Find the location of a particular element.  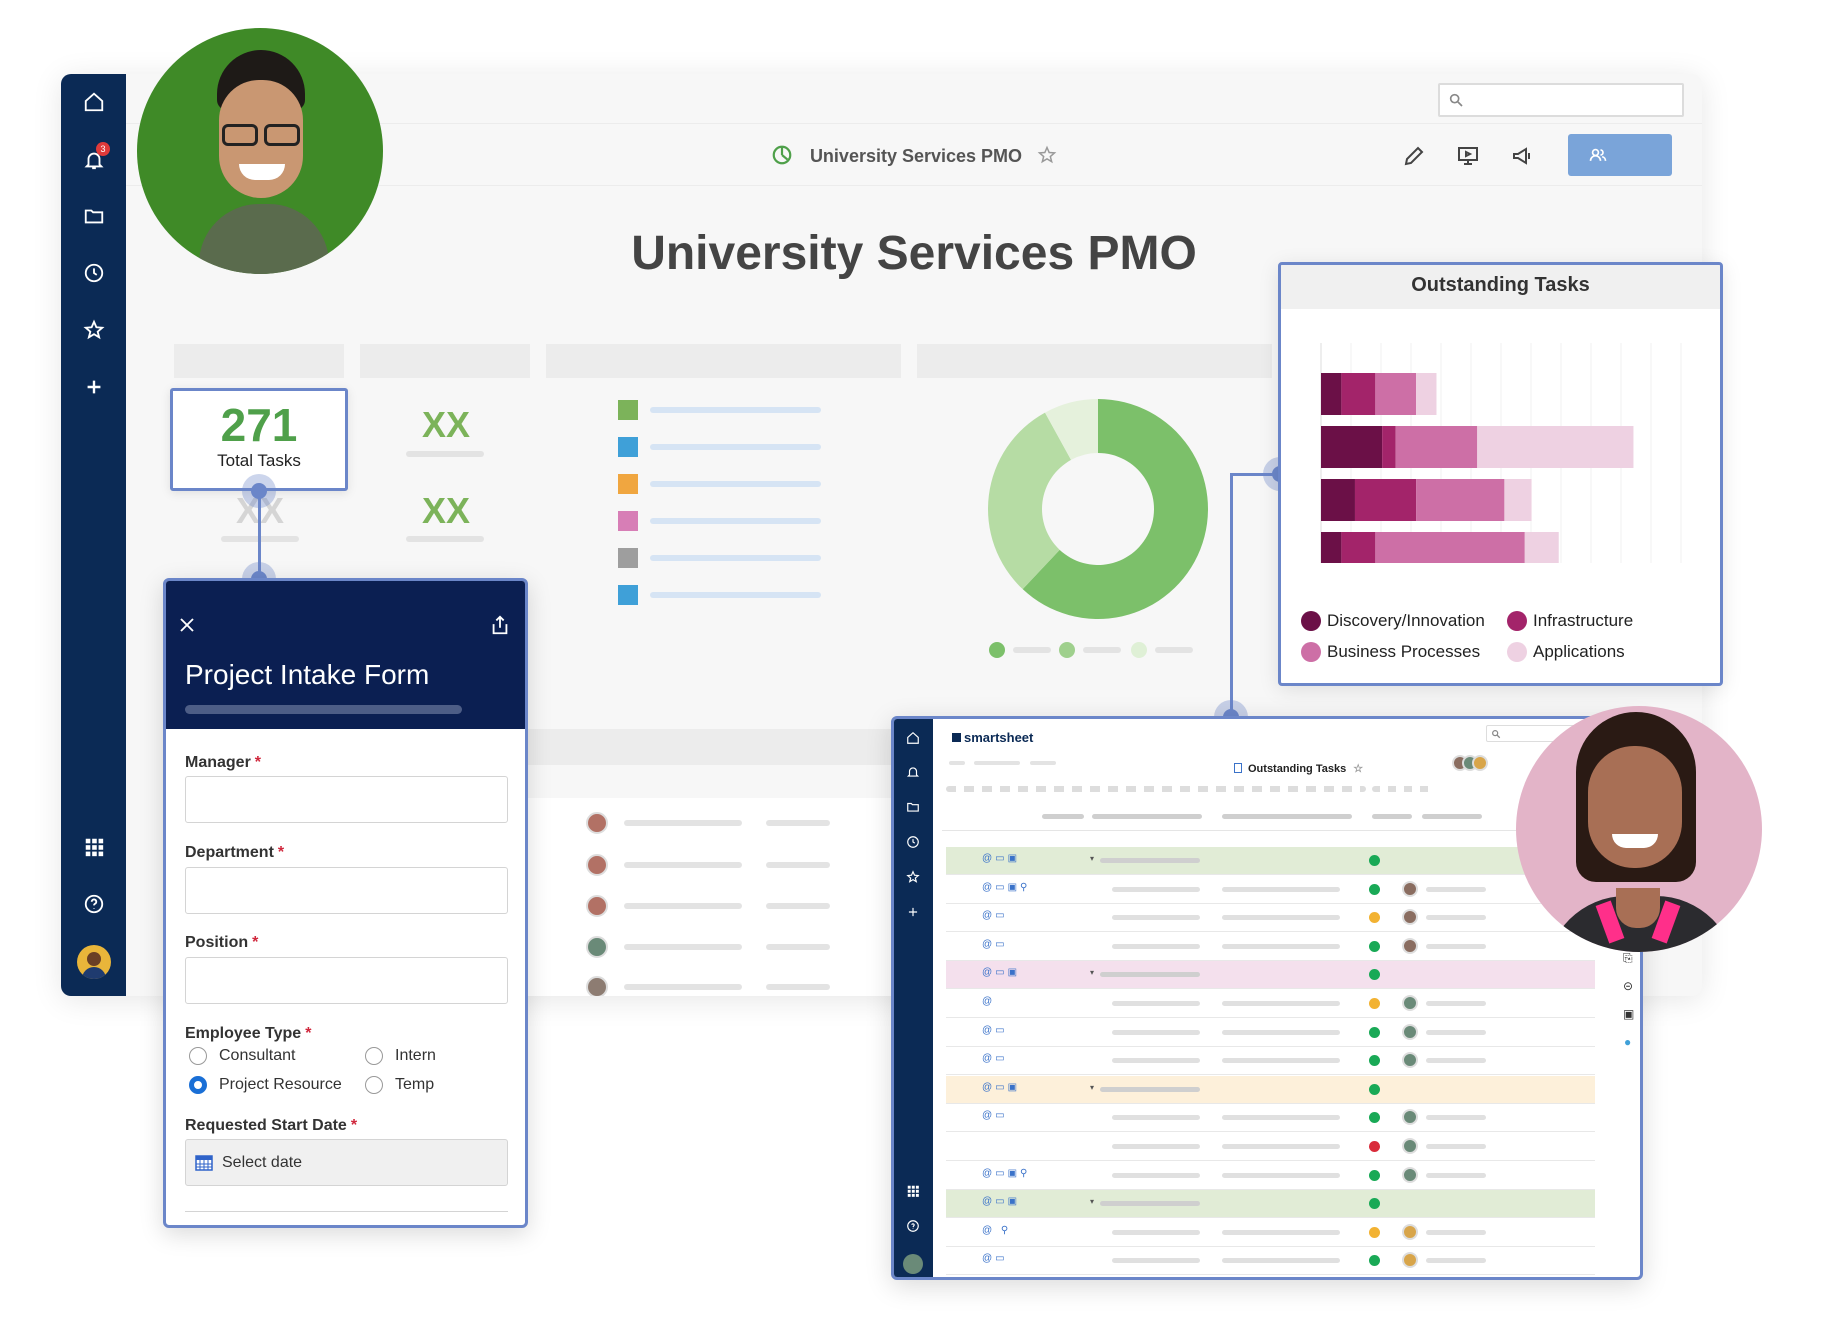

department-field is located at coordinates (346, 890).